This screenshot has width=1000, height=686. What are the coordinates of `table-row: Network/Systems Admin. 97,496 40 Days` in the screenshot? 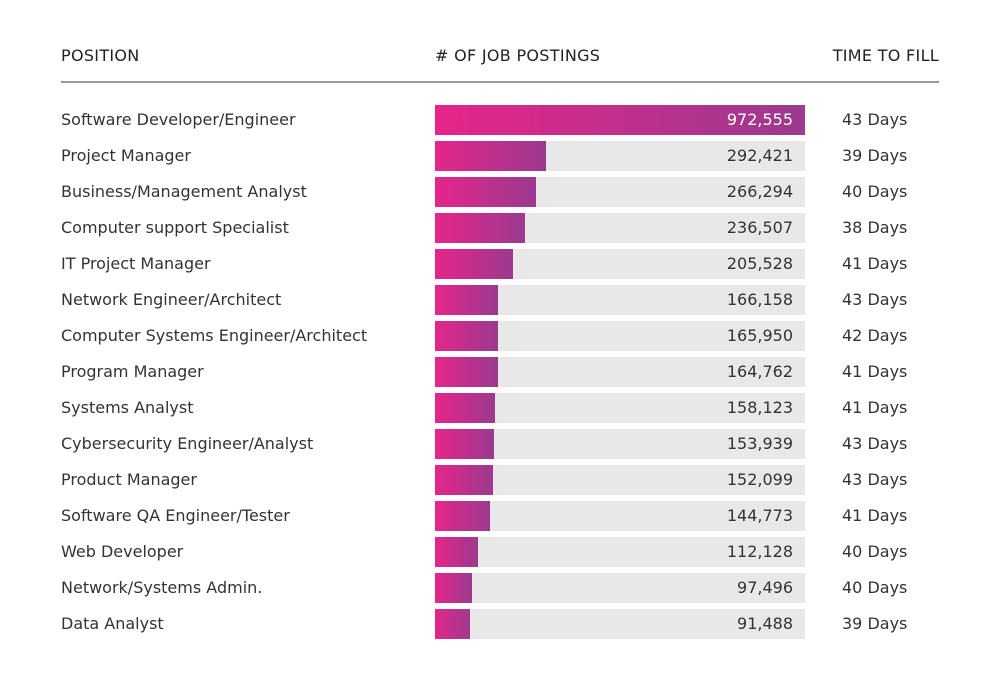 It's located at (500, 588).